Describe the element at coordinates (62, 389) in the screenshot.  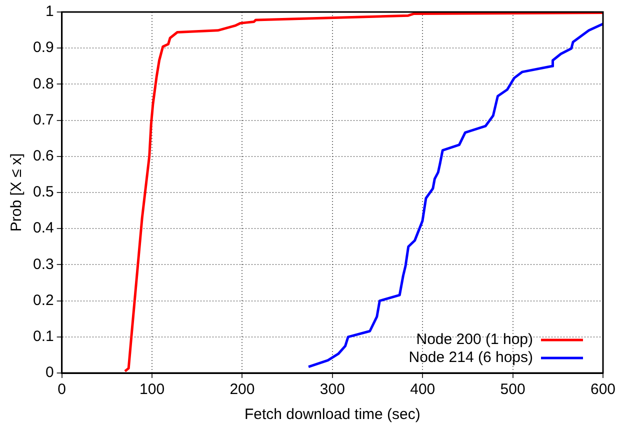
I see `x-tick-label: 0` at that location.